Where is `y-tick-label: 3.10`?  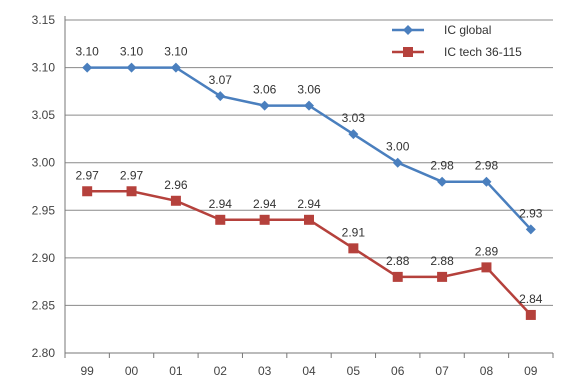
y-tick-label: 3.10 is located at coordinates (44, 68).